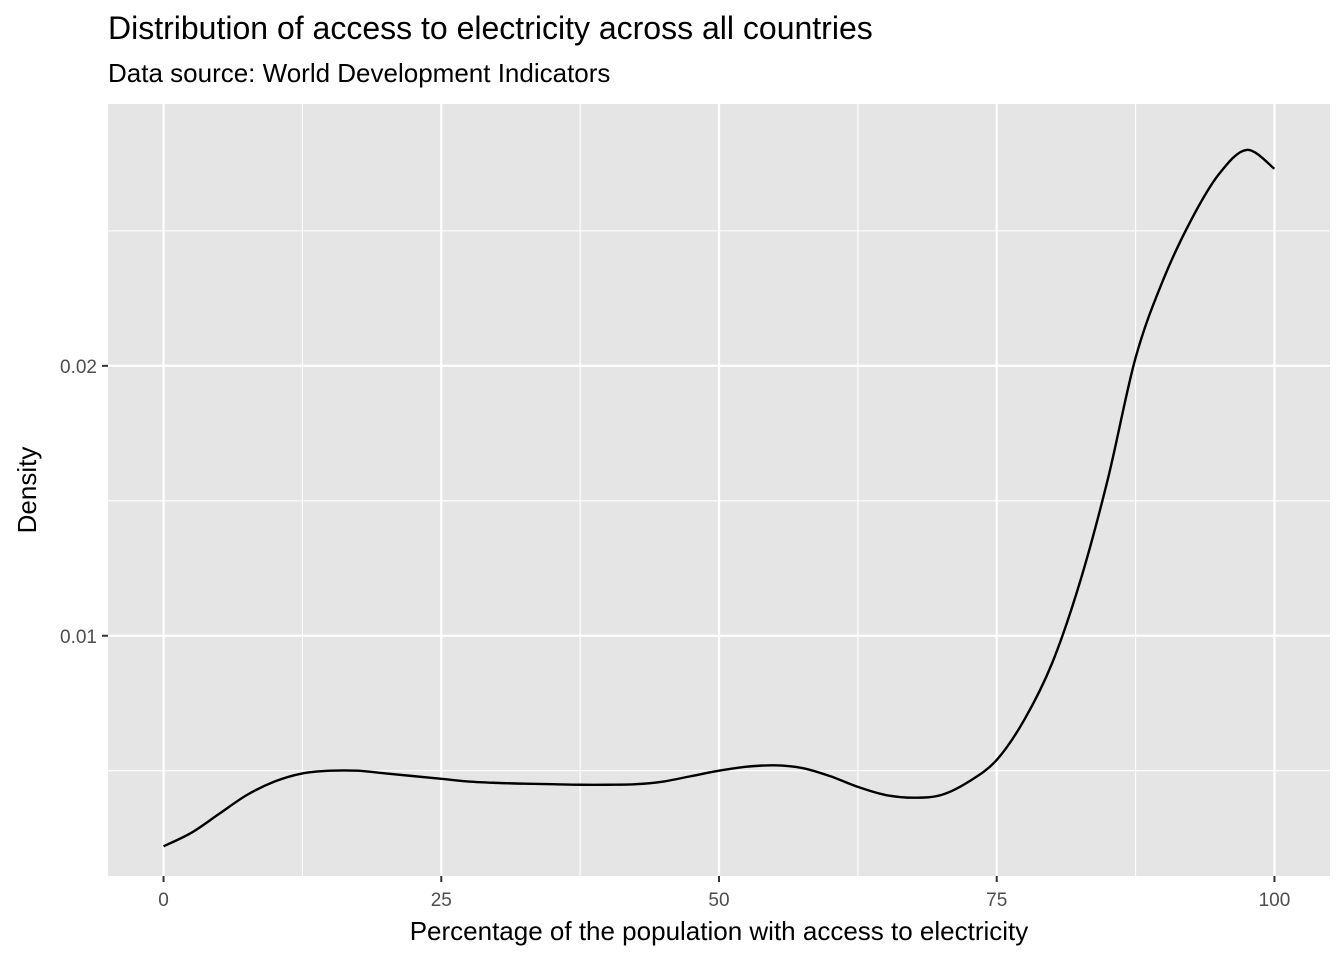 The height and width of the screenshot is (960, 1344). Describe the element at coordinates (996, 900) in the screenshot. I see `x-tick-label: 75` at that location.